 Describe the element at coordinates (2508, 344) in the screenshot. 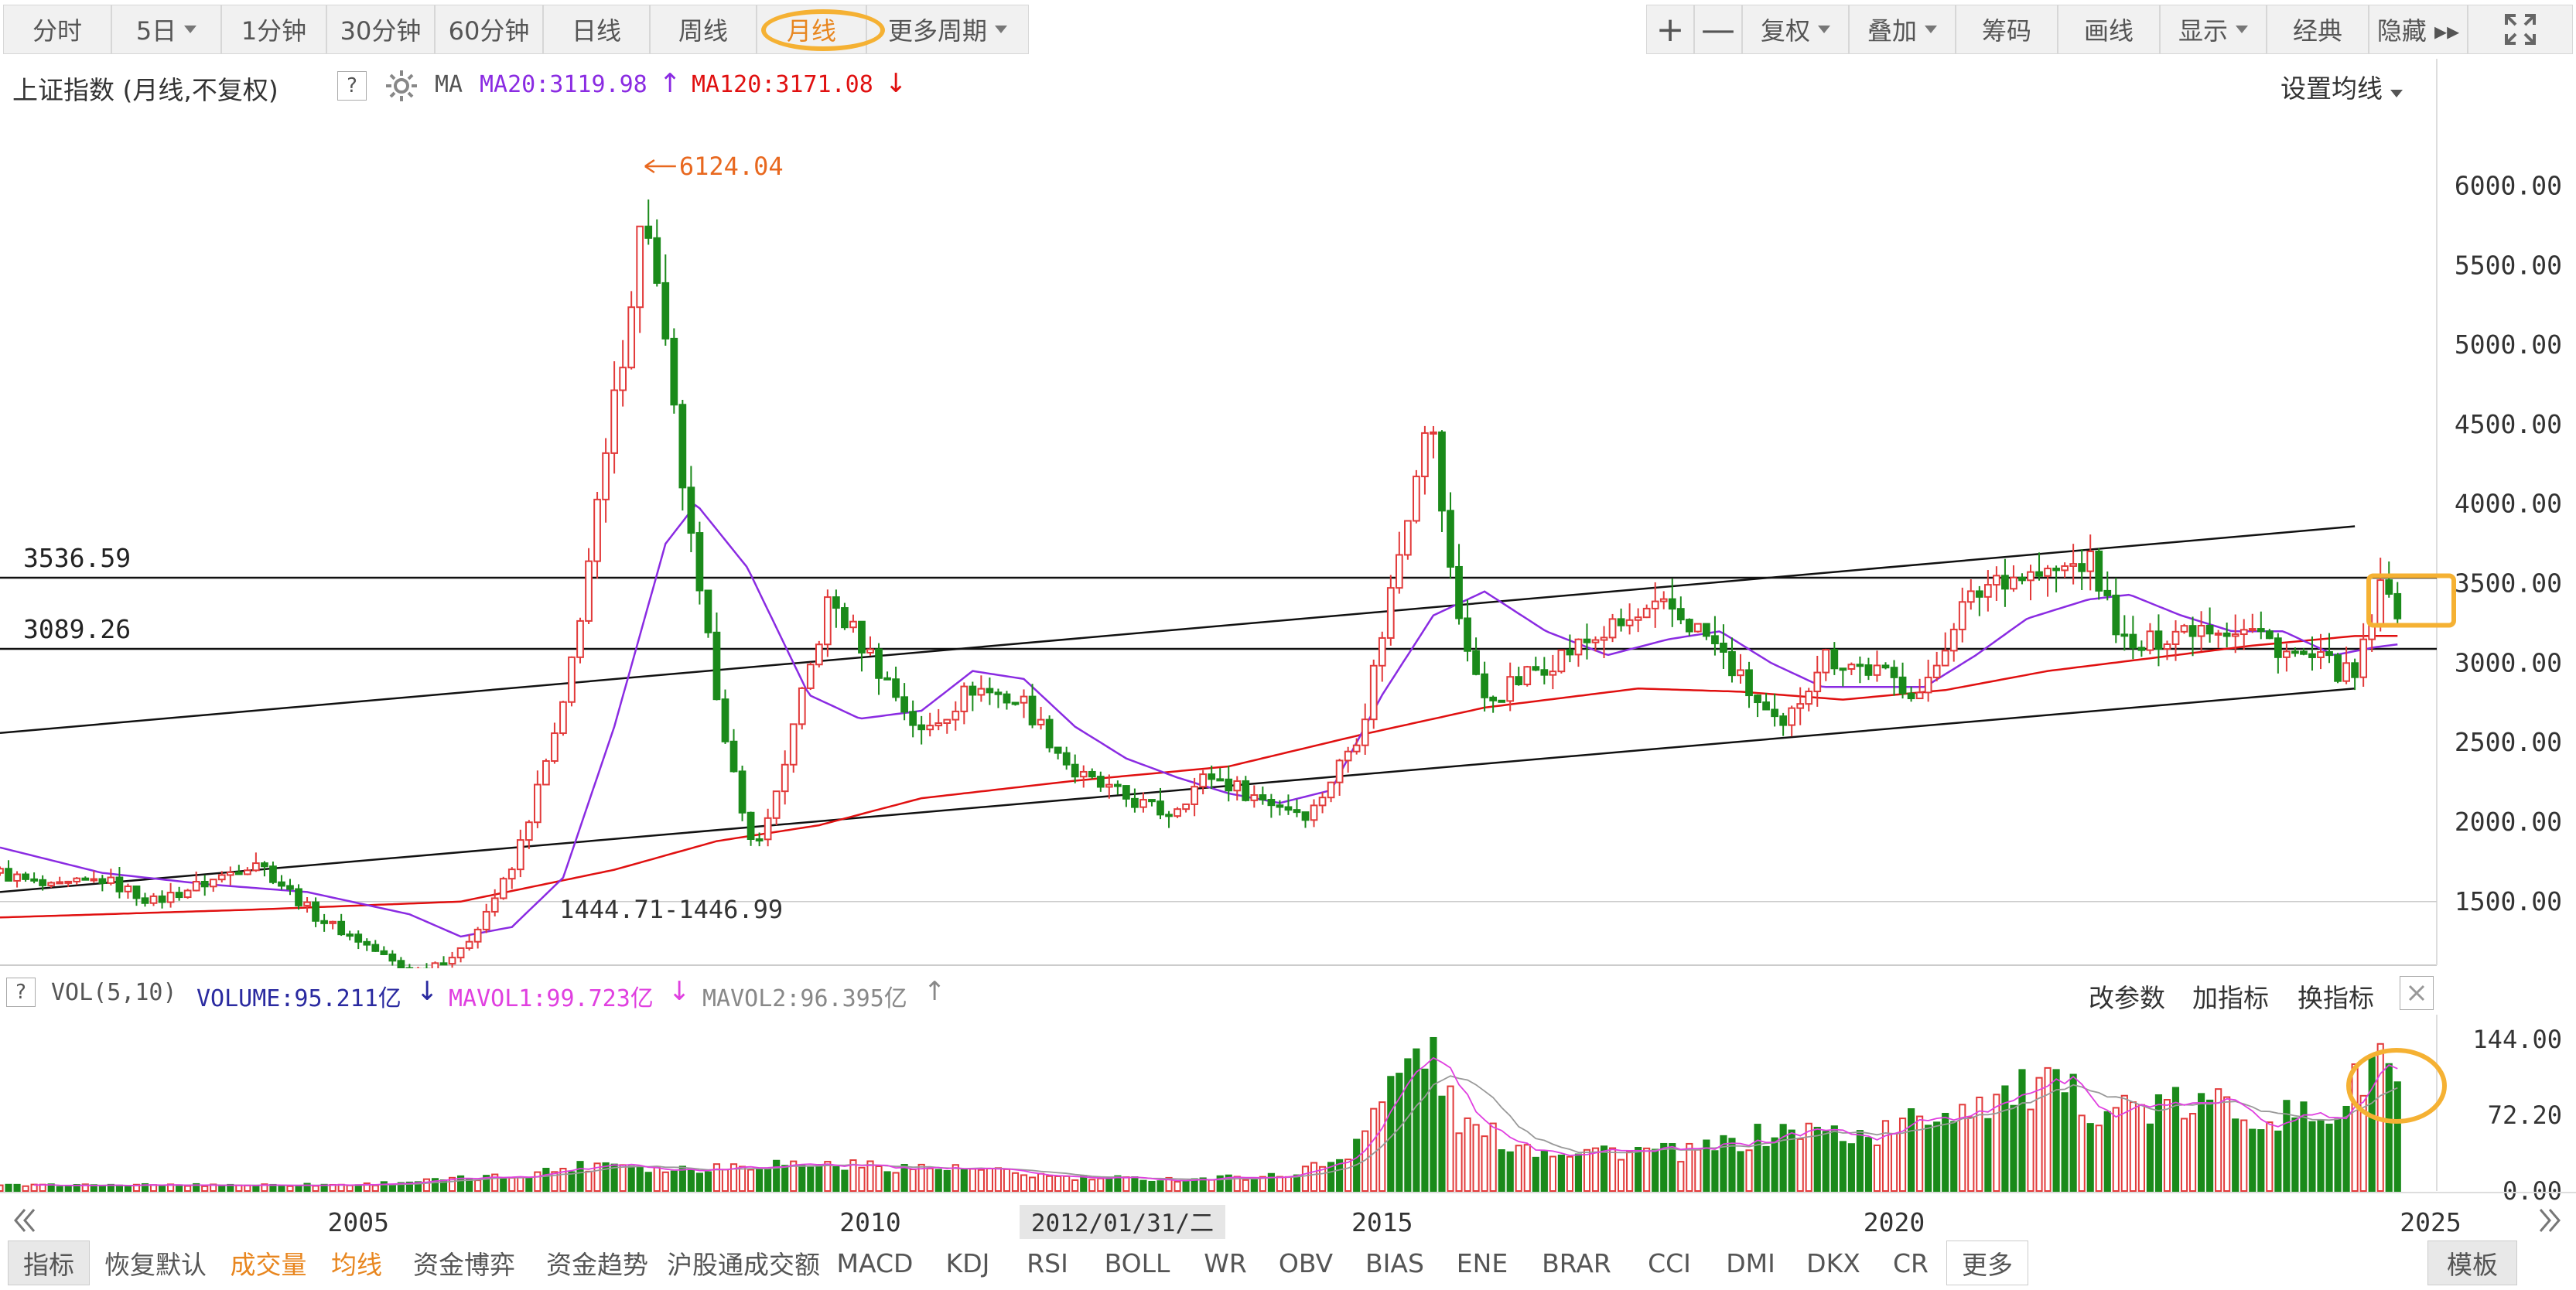

I see `y-tick-label: 5000.00` at that location.